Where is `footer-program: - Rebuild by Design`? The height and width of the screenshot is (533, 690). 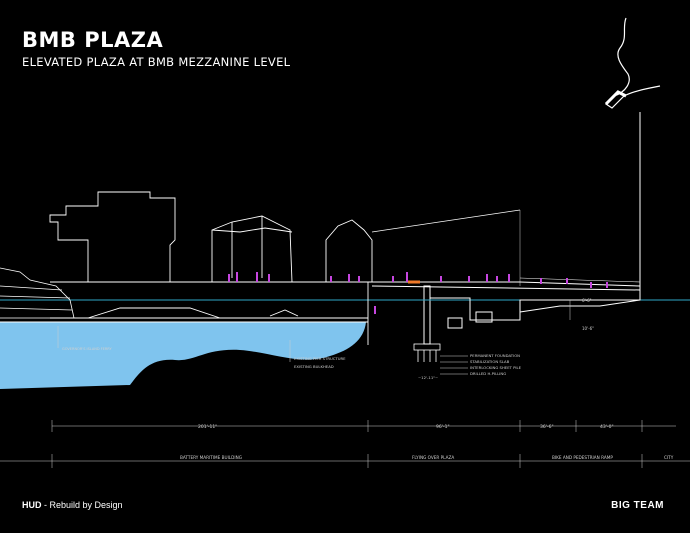
footer-program: - Rebuild by Design is located at coordinates (82, 505).